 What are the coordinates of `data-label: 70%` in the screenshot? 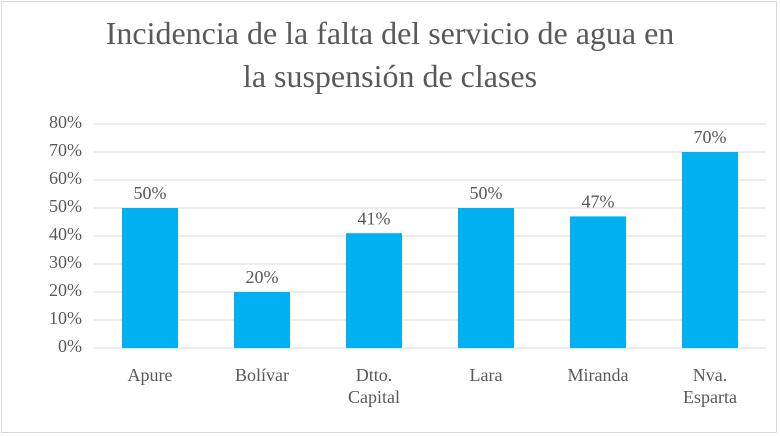 It's located at (710, 137).